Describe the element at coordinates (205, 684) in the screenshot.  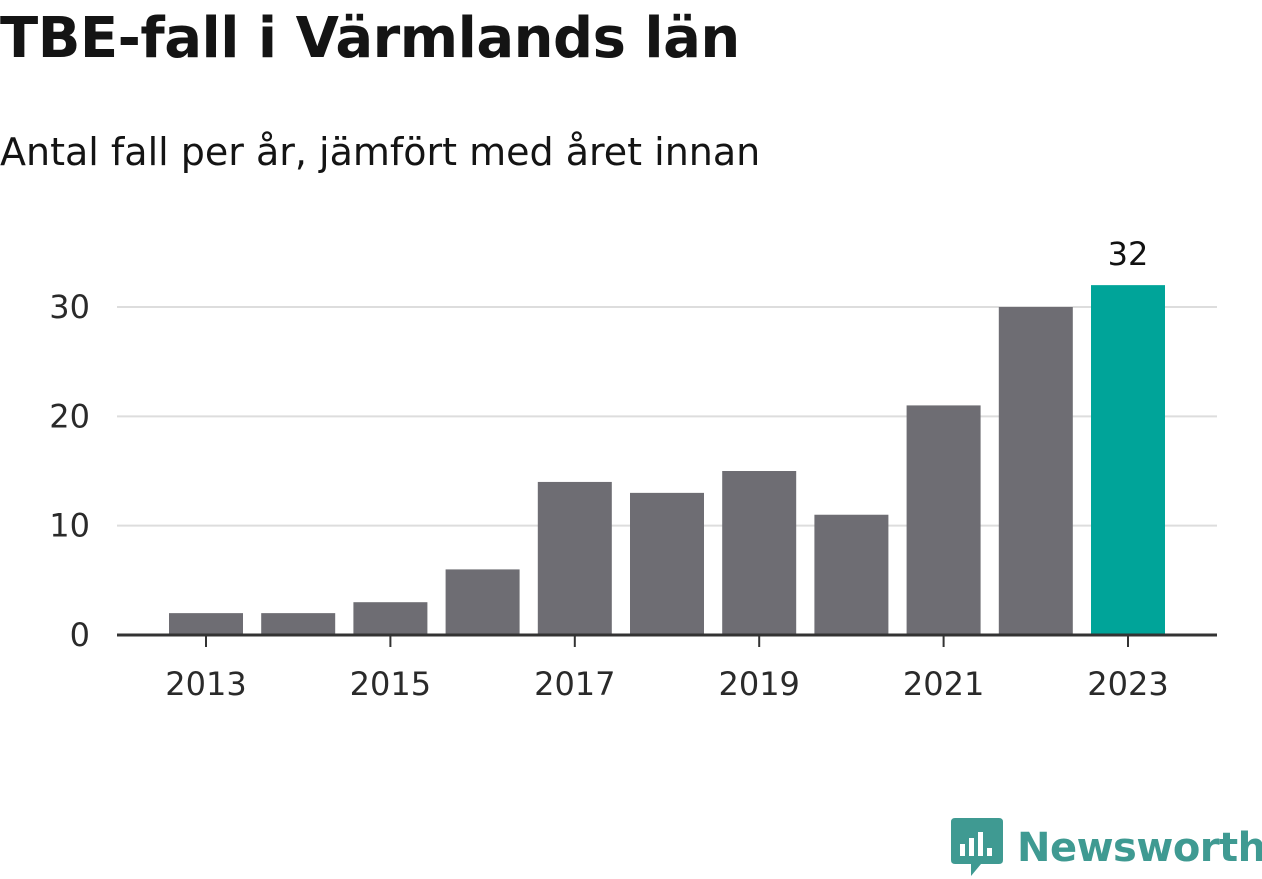
I see `x-tick-label: 2013` at that location.